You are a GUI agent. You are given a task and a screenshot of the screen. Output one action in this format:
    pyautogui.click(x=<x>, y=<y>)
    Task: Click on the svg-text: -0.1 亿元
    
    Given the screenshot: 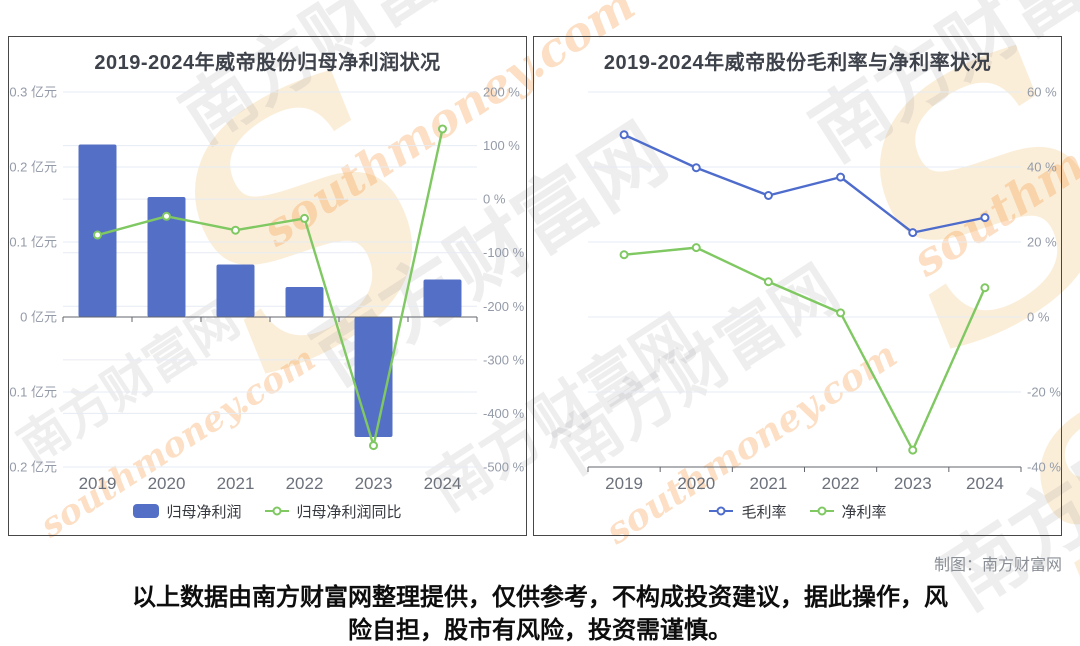 What is the action you would take?
    pyautogui.click(x=33, y=392)
    